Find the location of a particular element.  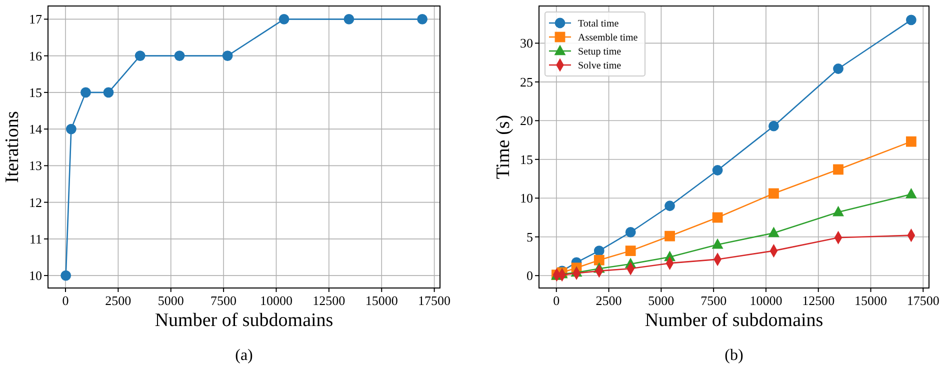

y-tick-label: 16 is located at coordinates (35, 56).